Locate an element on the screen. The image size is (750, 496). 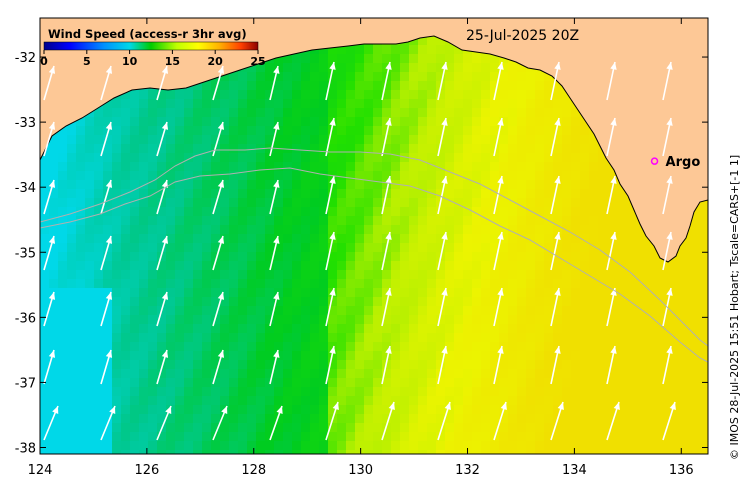
x-tick-label: 128 is located at coordinates (253, 470).